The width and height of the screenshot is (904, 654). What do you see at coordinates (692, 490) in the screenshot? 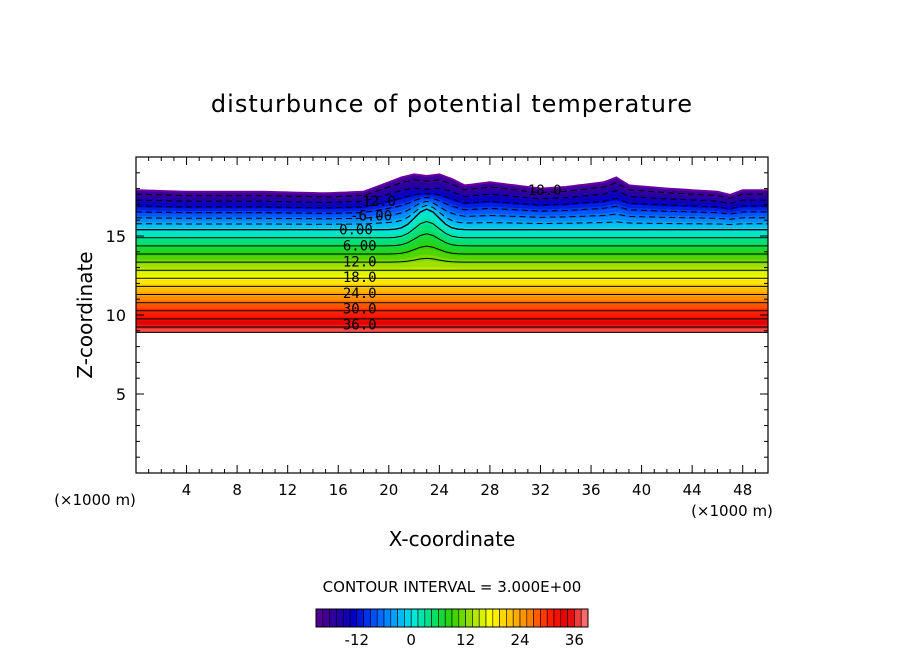
I see `x-tick-label: 44` at bounding box center [692, 490].